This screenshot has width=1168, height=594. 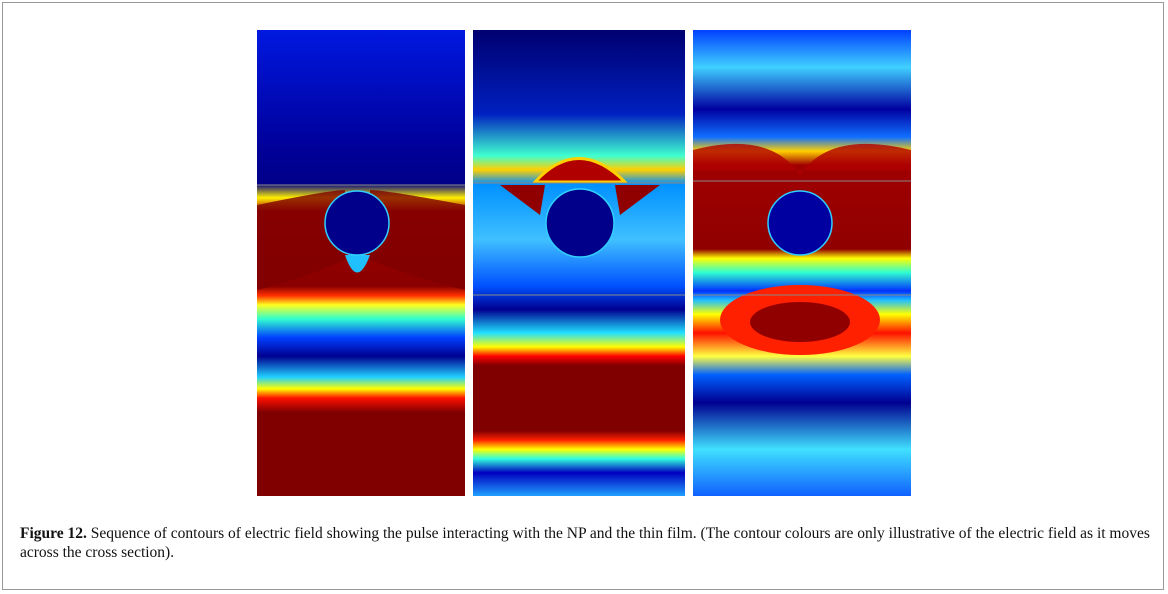 What do you see at coordinates (53, 533) in the screenshot?
I see `figure-label: Figure 12.` at bounding box center [53, 533].